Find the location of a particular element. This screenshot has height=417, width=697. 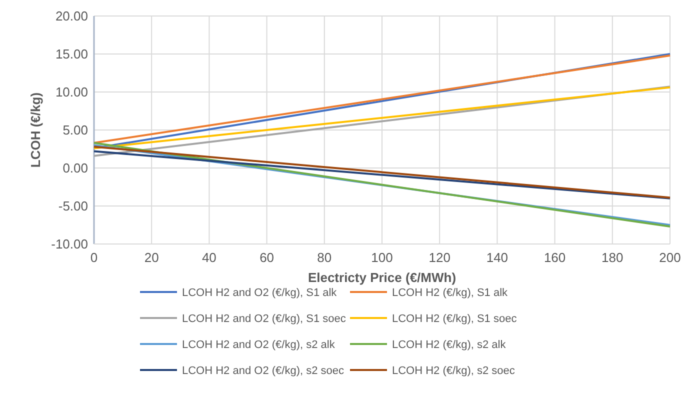

legend-label: LCOH H2 and O2 (€/kg), S1 alk is located at coordinates (260, 292).